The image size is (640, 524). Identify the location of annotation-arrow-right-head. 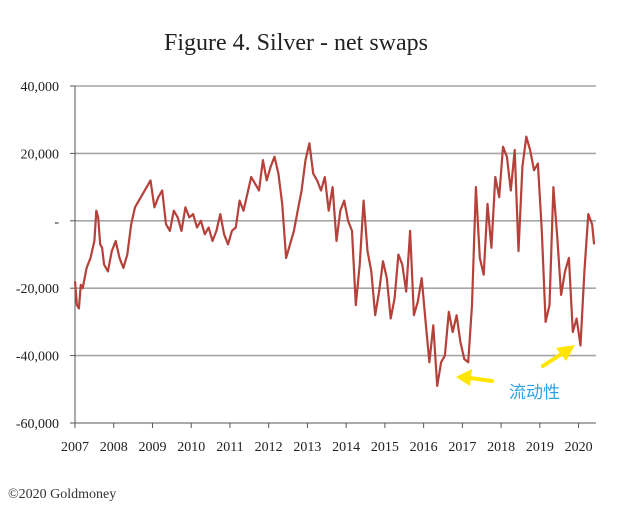
(565, 353).